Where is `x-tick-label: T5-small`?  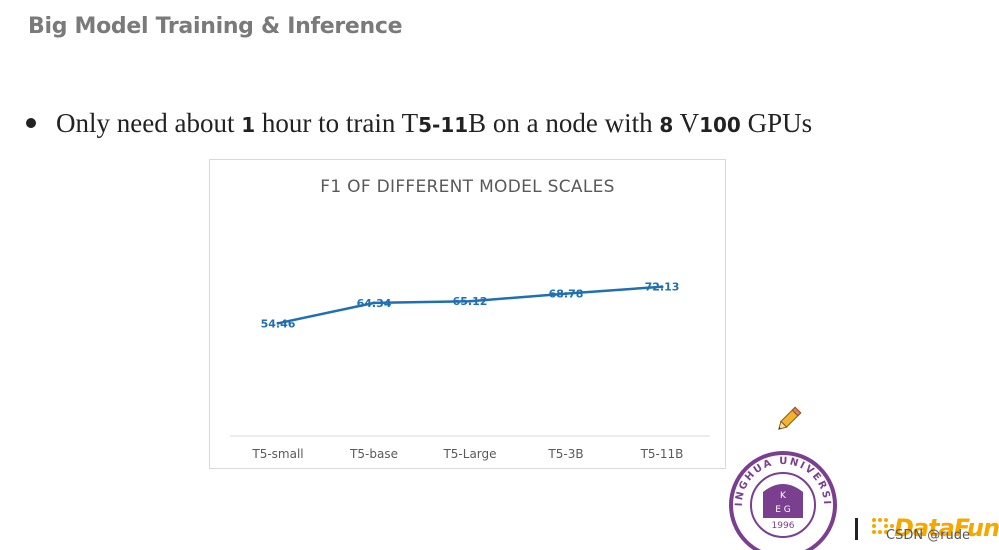 x-tick-label: T5-small is located at coordinates (277, 454).